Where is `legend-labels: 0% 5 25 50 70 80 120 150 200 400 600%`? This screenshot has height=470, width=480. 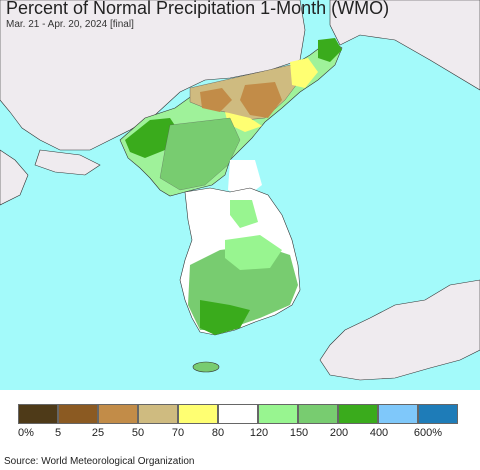 legend-labels: 0% 5 25 50 70 80 120 150 200 400 600% is located at coordinates (240, 434).